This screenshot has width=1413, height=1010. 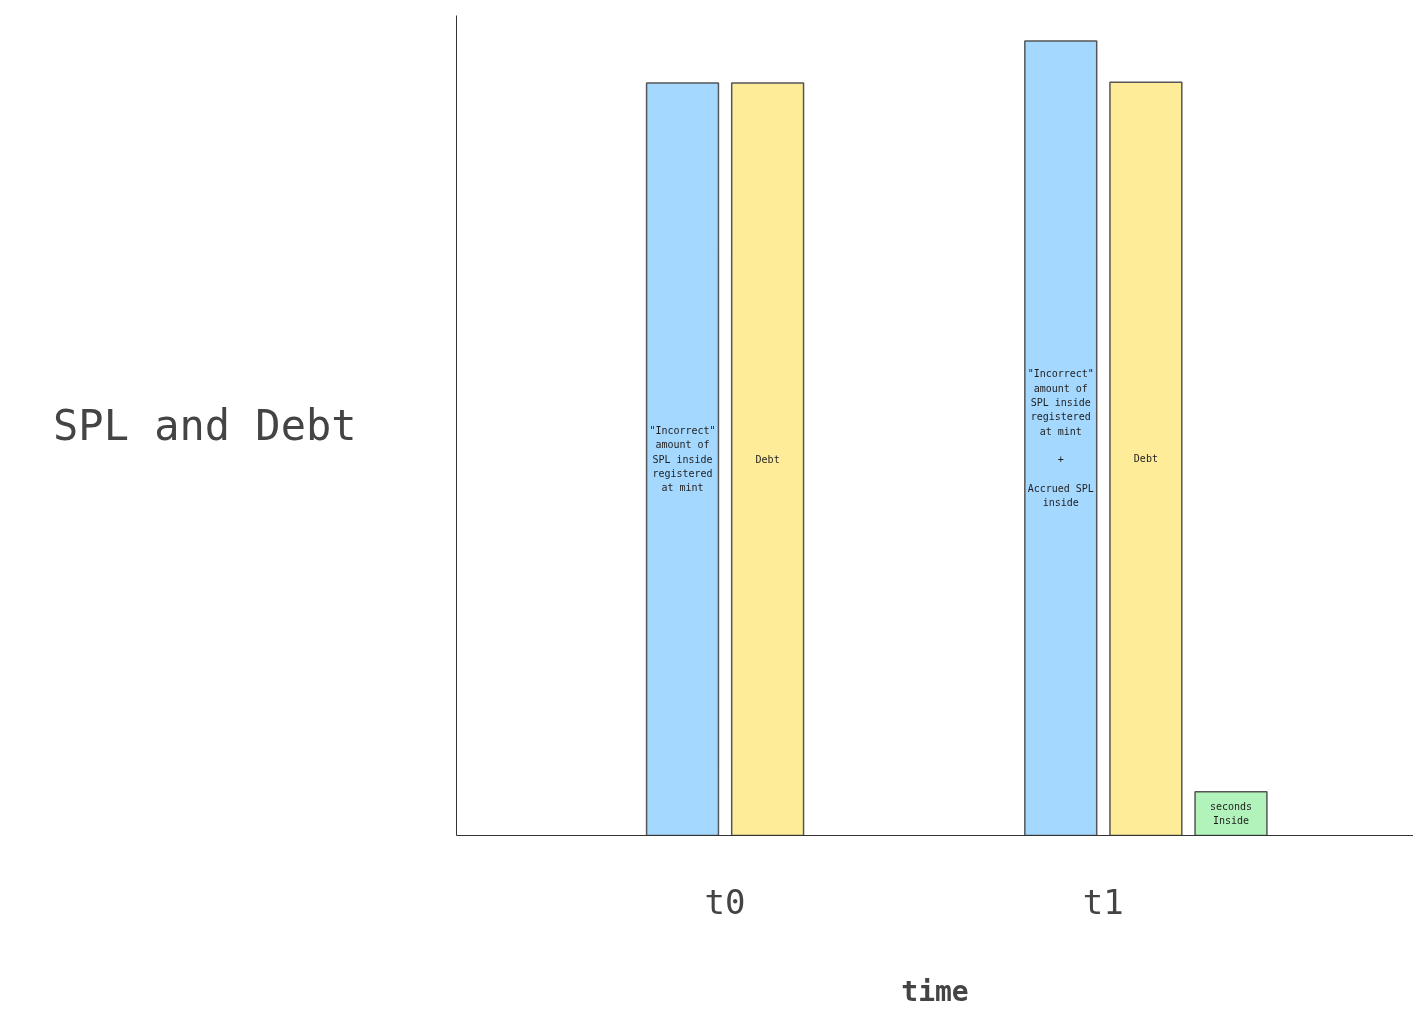 I want to click on annotation: seconds Inside, so click(x=1231, y=814).